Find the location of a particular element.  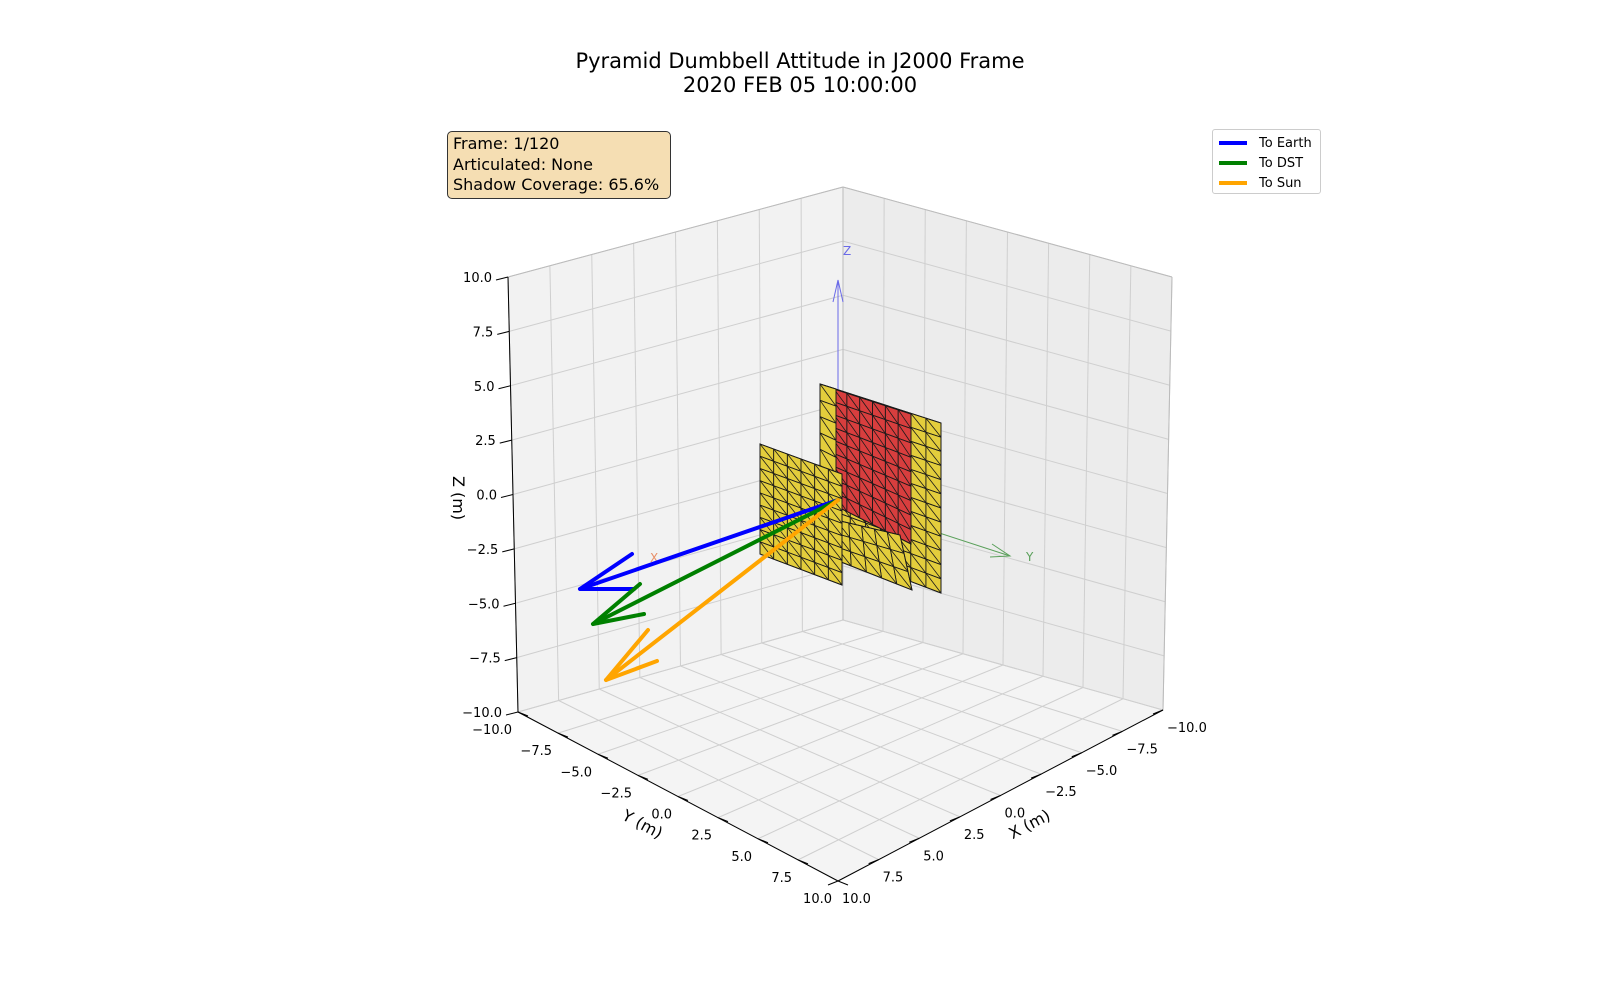

y-tick-label: −7.5 is located at coordinates (536, 751).